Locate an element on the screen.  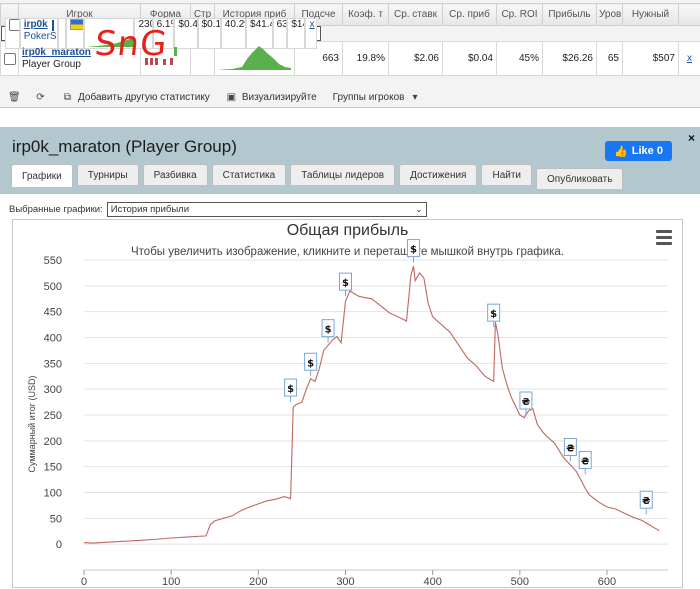
player-cell: irp0k PokerStars is located at coordinates (39, 33).